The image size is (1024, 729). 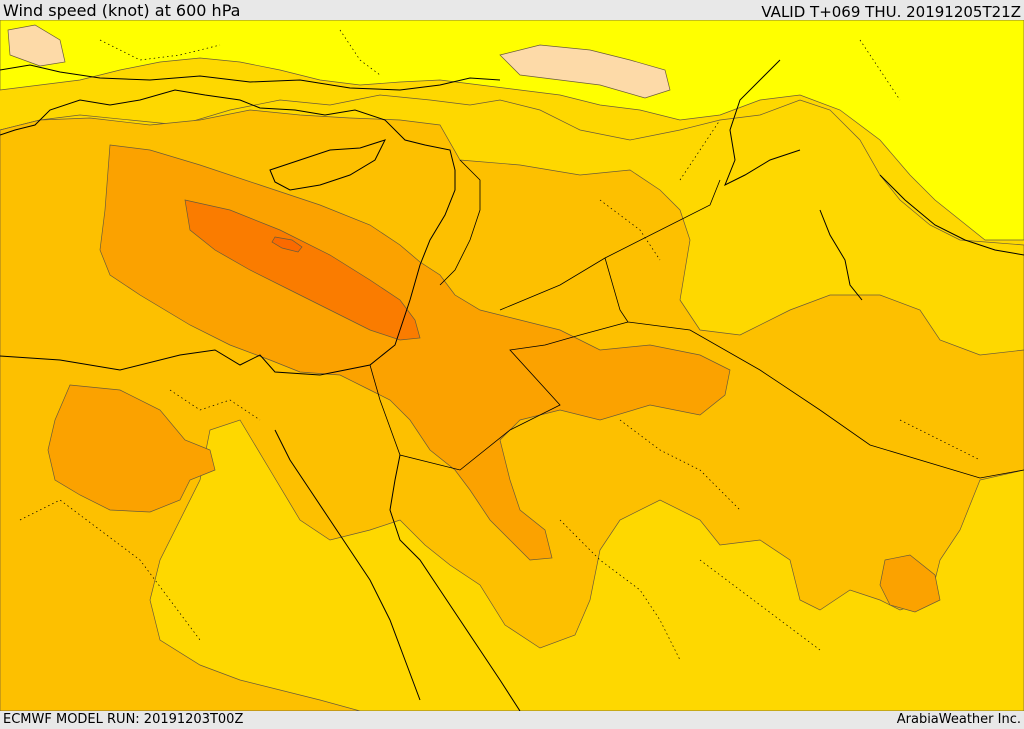 I want to click on coastline-caspian, so click(x=762, y=123).